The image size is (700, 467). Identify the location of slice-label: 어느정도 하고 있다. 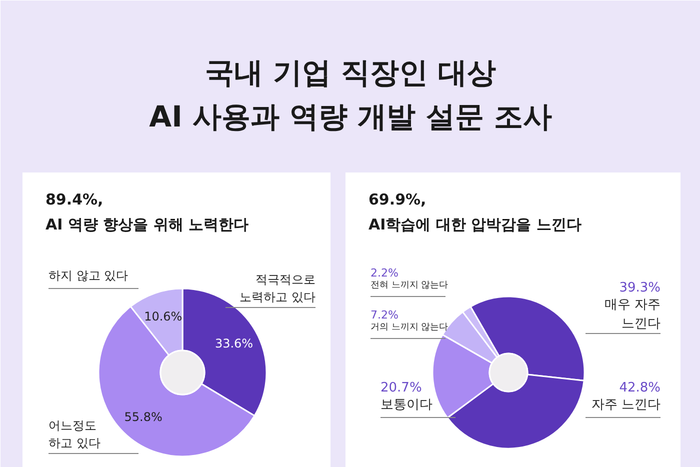
(74, 434).